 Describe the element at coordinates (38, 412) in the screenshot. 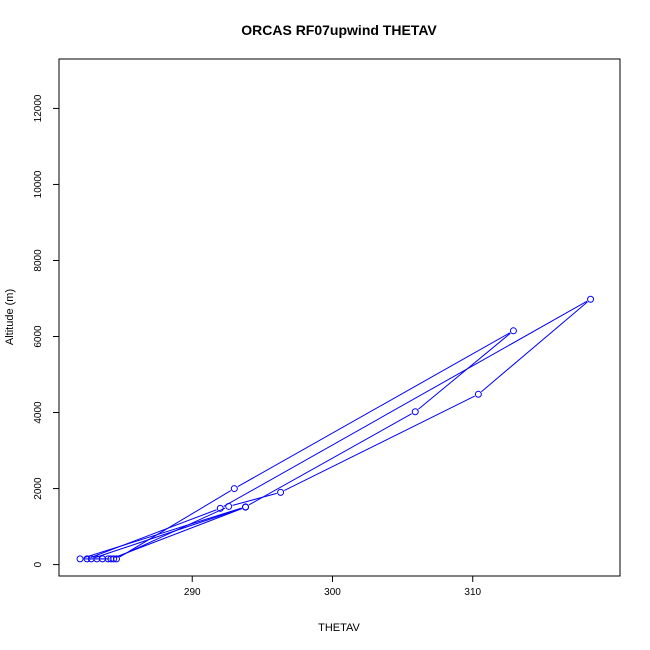

I see `y-tick-label: 4000` at that location.